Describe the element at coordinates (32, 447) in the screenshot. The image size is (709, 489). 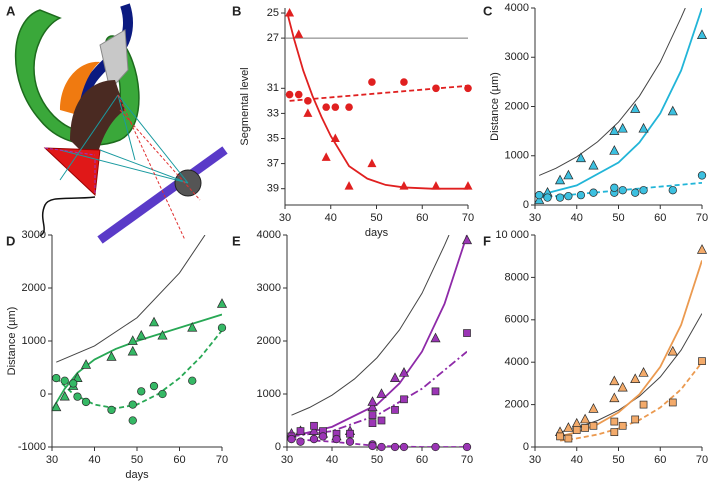
I see `y-tick-label: -1000` at that location.